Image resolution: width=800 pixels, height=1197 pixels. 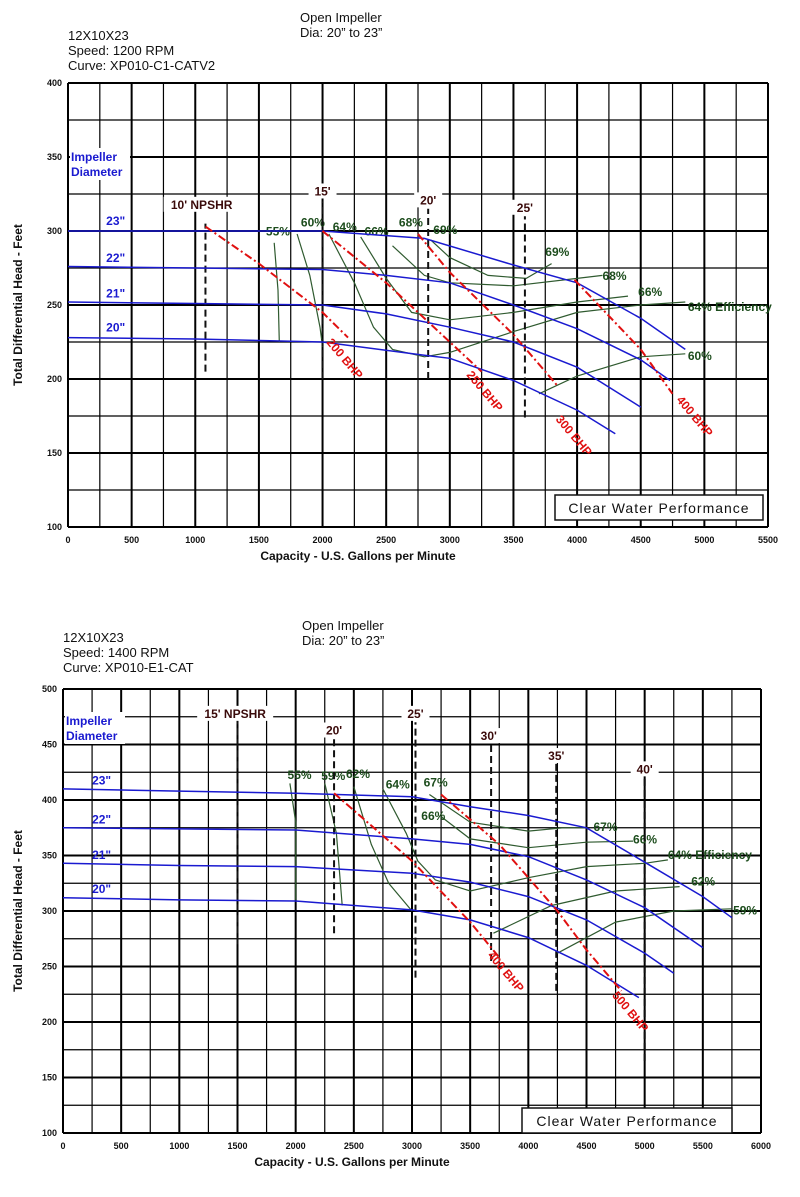 I want to click on legend-title: Impeller Diameter, so click(x=97, y=164).